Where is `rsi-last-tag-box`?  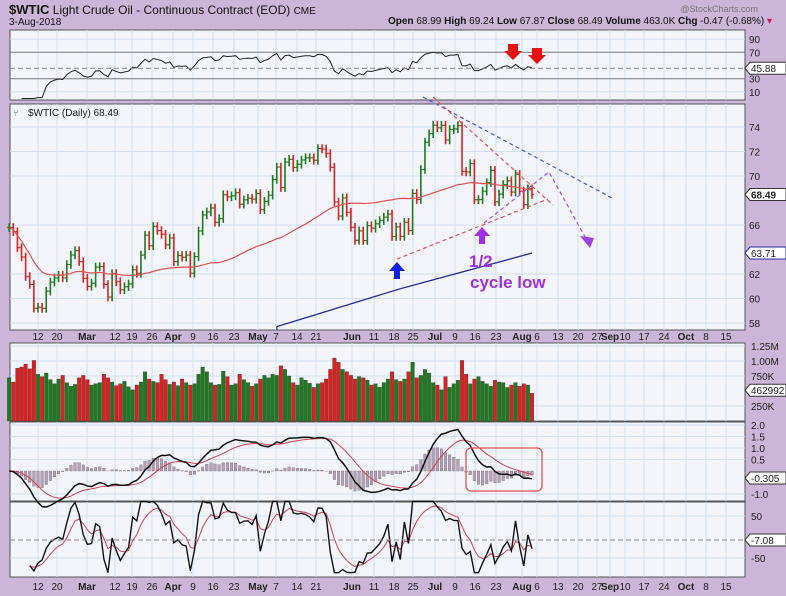 rsi-last-tag-box is located at coordinates (765, 68).